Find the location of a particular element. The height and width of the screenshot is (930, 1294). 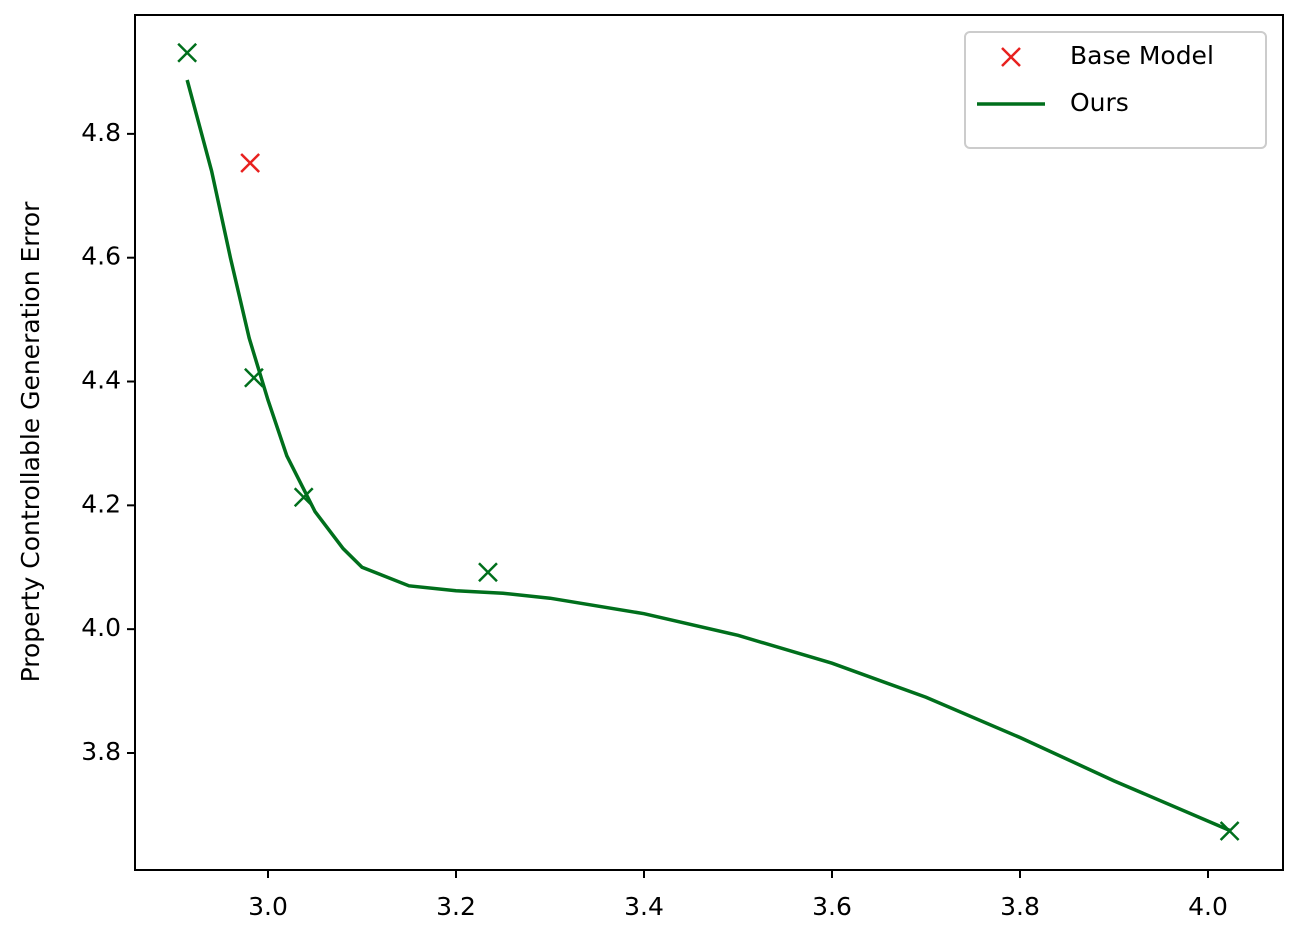

x-tick-label: 3.2 is located at coordinates (456, 906).